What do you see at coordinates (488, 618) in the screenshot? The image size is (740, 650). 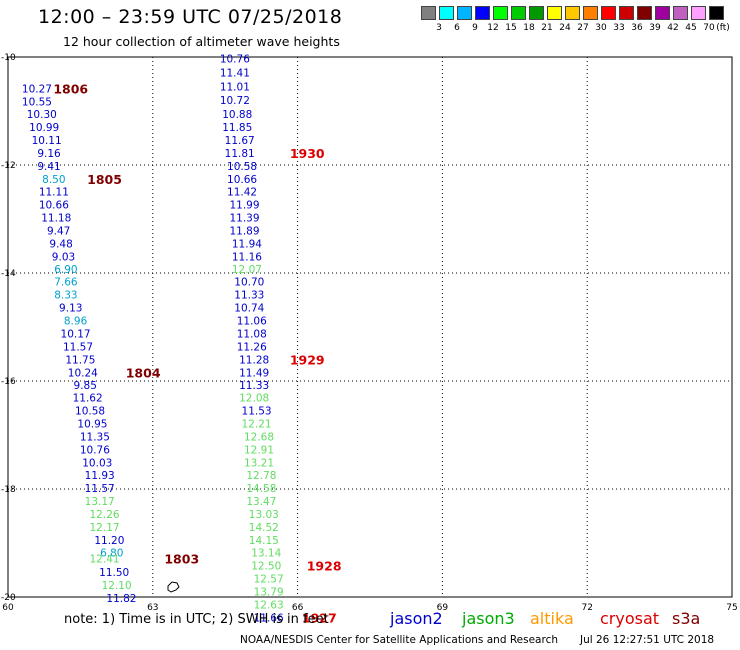 I see `legend-jason3: jason3` at bounding box center [488, 618].